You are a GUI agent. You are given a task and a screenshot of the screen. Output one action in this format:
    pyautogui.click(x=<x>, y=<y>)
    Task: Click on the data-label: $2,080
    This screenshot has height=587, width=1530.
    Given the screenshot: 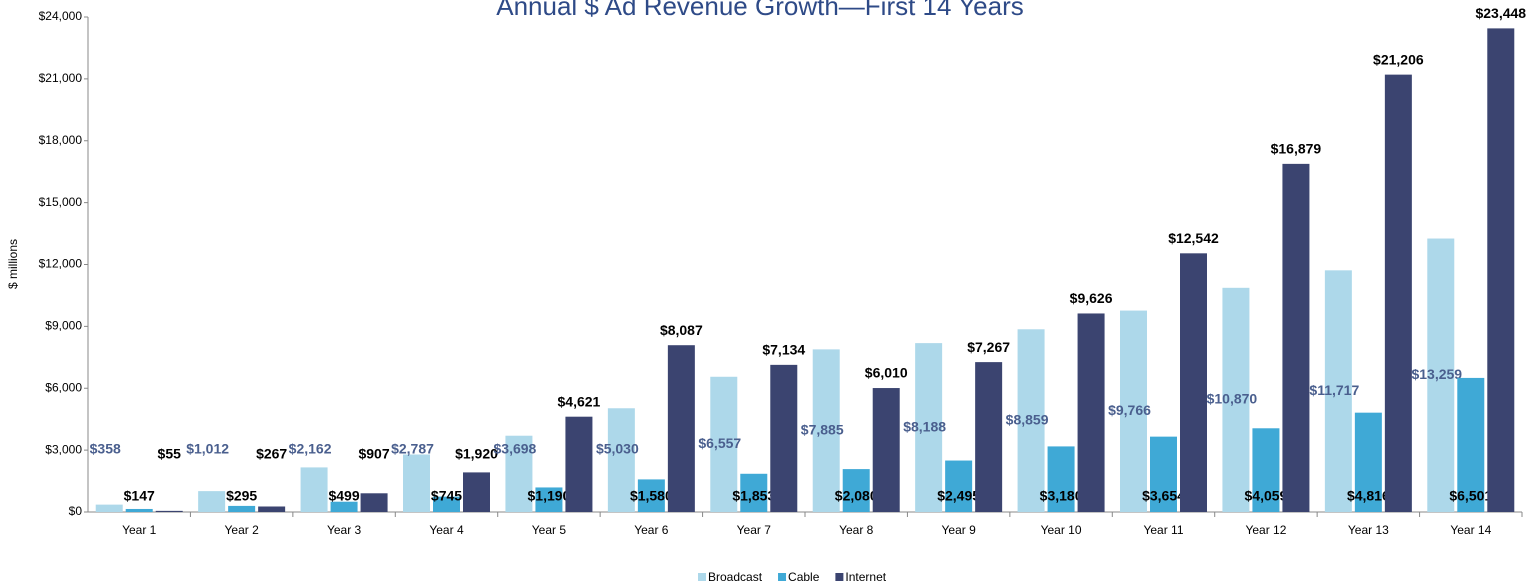 What is the action you would take?
    pyautogui.click(x=856, y=496)
    